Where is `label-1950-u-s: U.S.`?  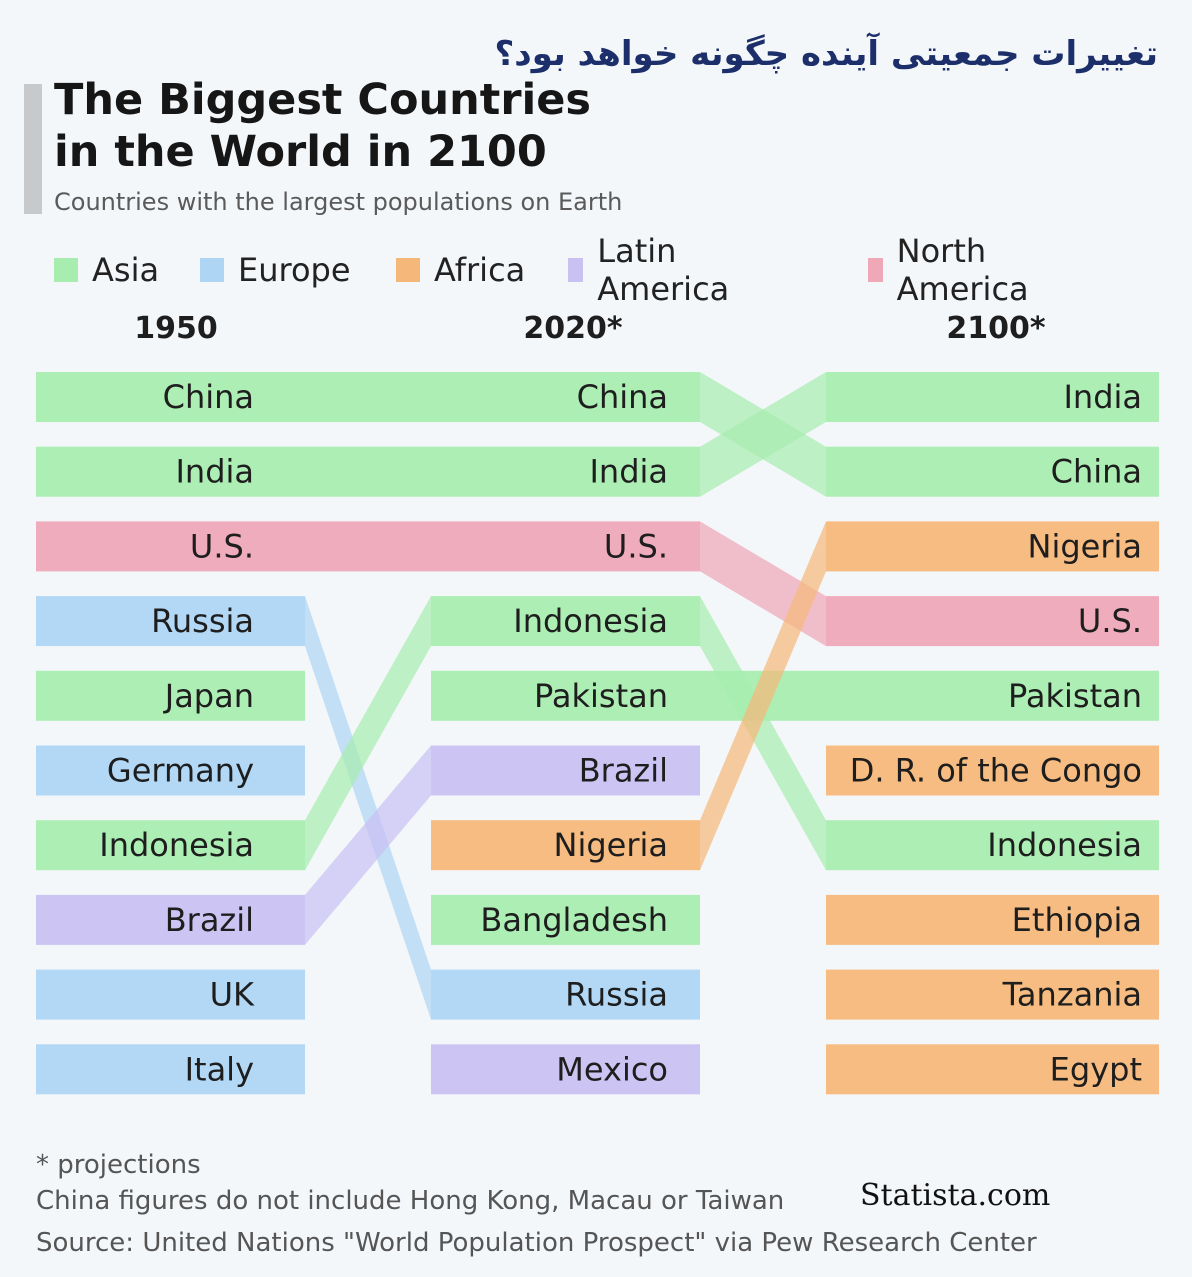 label-1950-u-s: U.S. is located at coordinates (222, 546).